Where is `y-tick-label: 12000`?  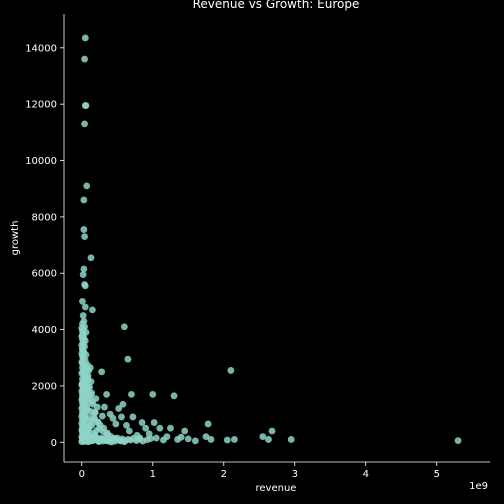
y-tick-label: 12000 is located at coordinates (41, 105).